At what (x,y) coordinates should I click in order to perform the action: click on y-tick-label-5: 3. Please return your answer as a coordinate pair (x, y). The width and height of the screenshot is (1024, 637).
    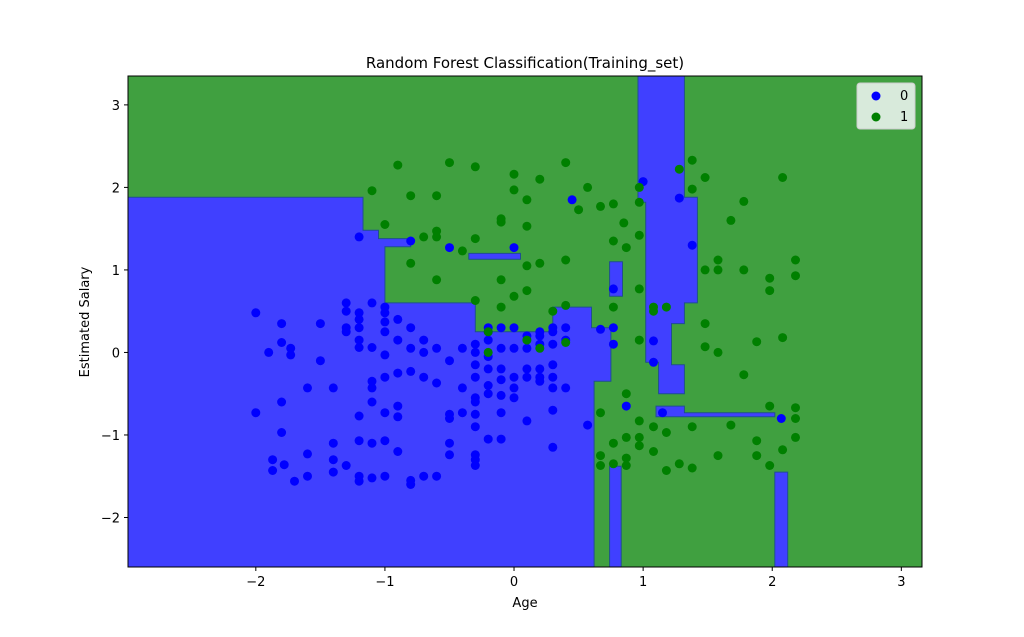
    Looking at the image, I should click on (116, 106).